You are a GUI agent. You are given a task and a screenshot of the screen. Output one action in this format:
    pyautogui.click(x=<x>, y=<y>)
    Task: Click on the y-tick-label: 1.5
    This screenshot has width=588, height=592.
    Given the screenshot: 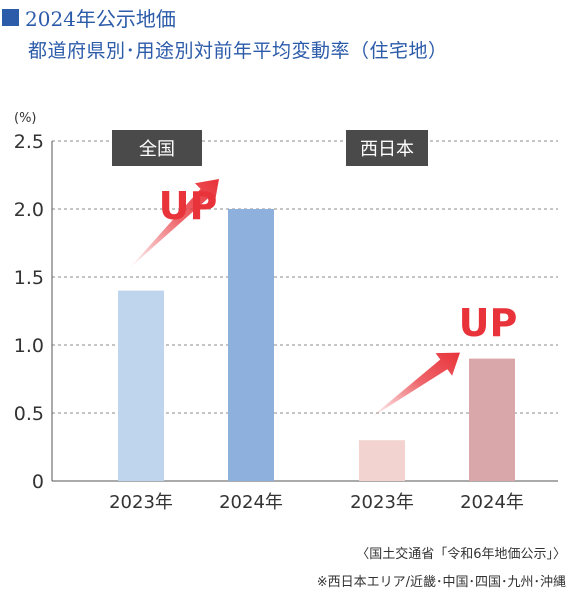 What is the action you would take?
    pyautogui.click(x=29, y=278)
    